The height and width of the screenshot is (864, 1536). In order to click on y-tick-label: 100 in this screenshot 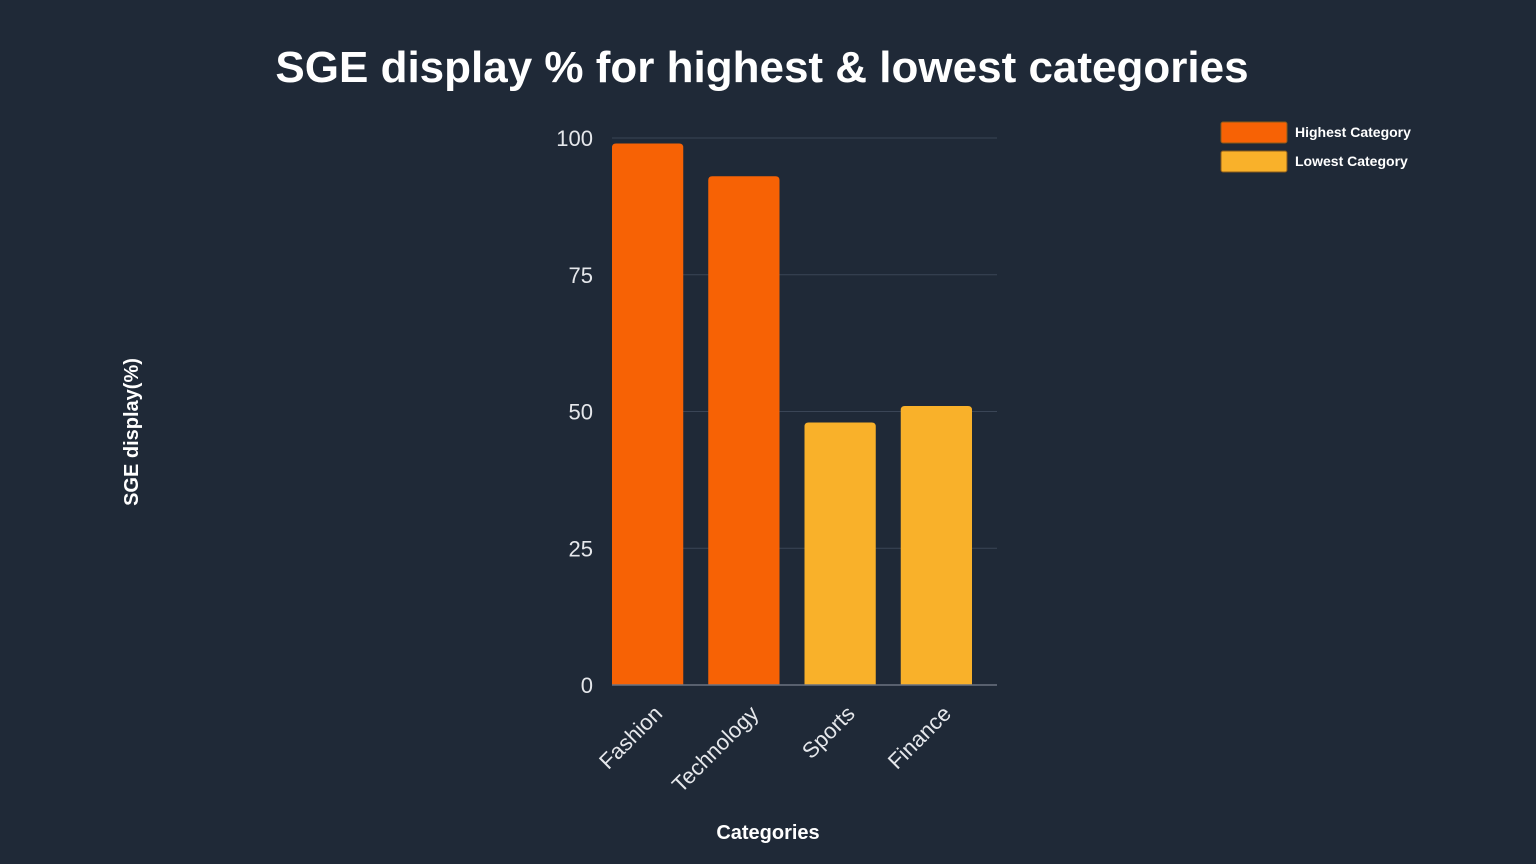, I will do `click(574, 138)`.